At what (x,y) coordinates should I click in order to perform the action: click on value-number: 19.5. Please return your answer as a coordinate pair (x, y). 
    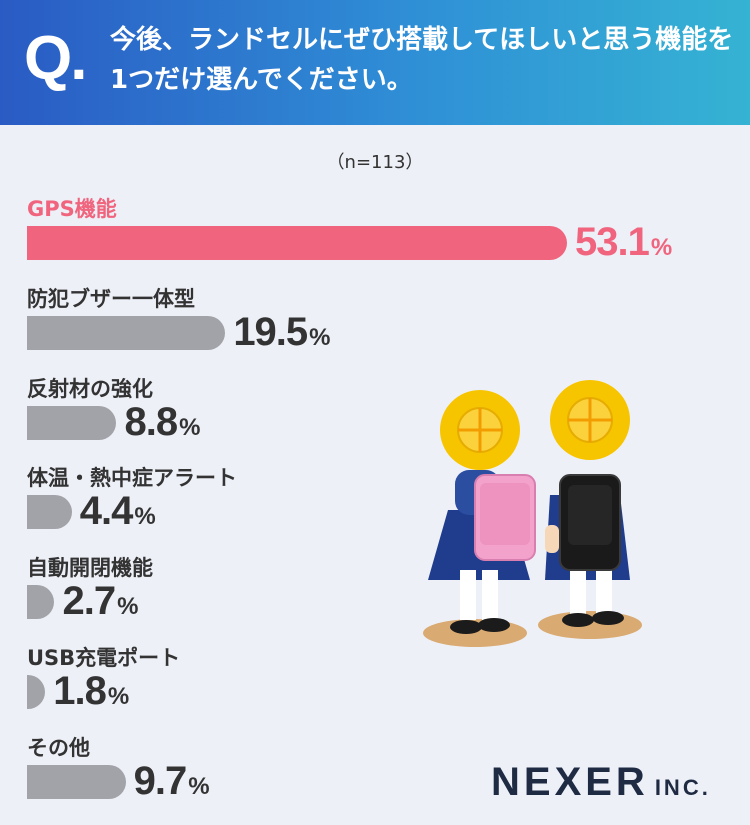
    Looking at the image, I should click on (270, 331).